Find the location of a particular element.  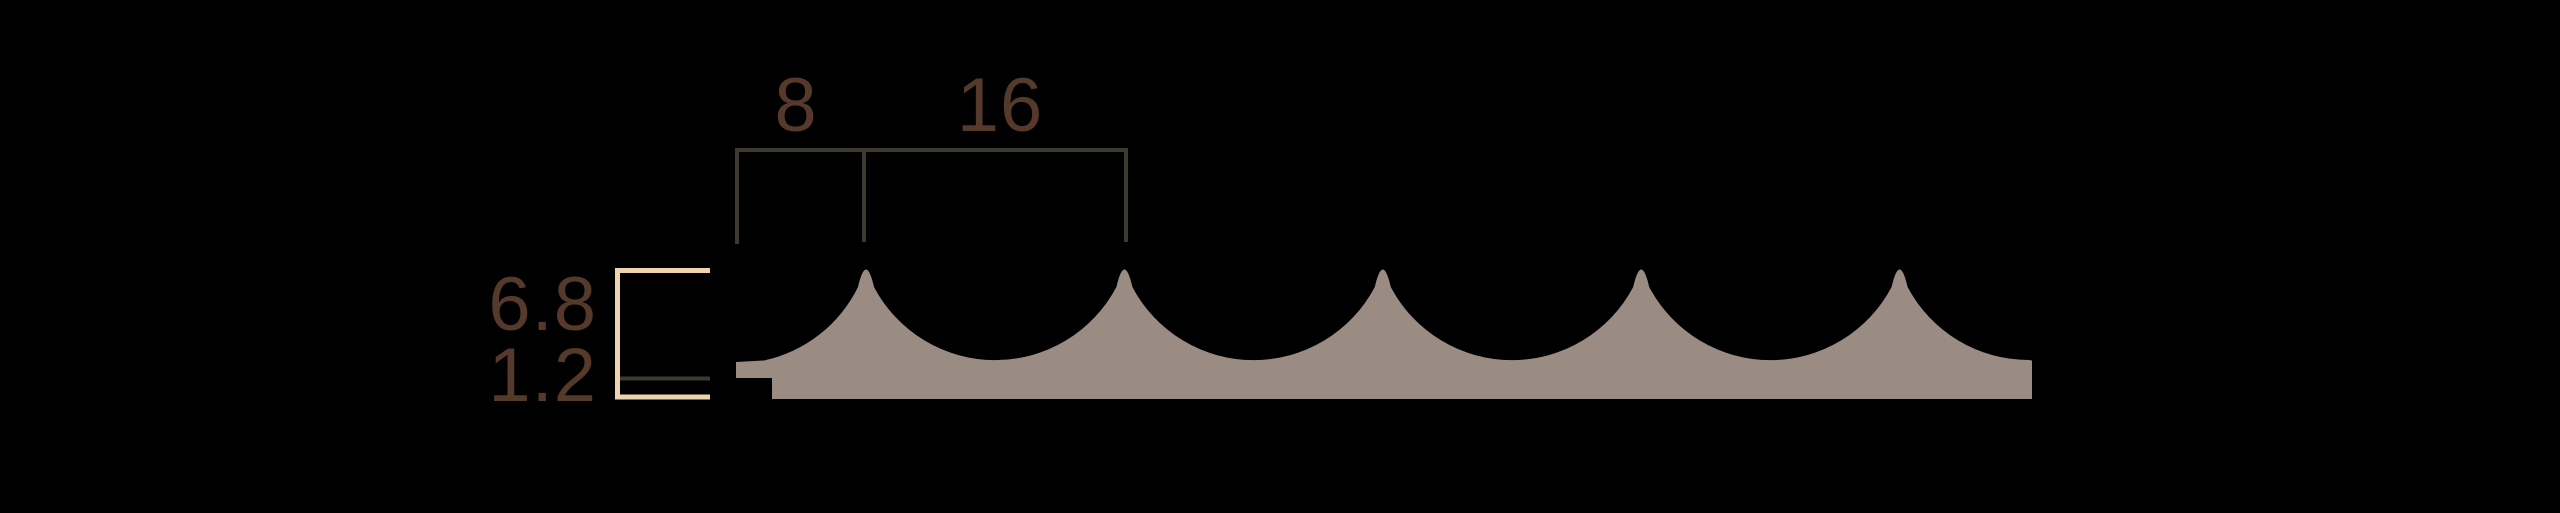

height-dimension-bracket is located at coordinates (662, 334).